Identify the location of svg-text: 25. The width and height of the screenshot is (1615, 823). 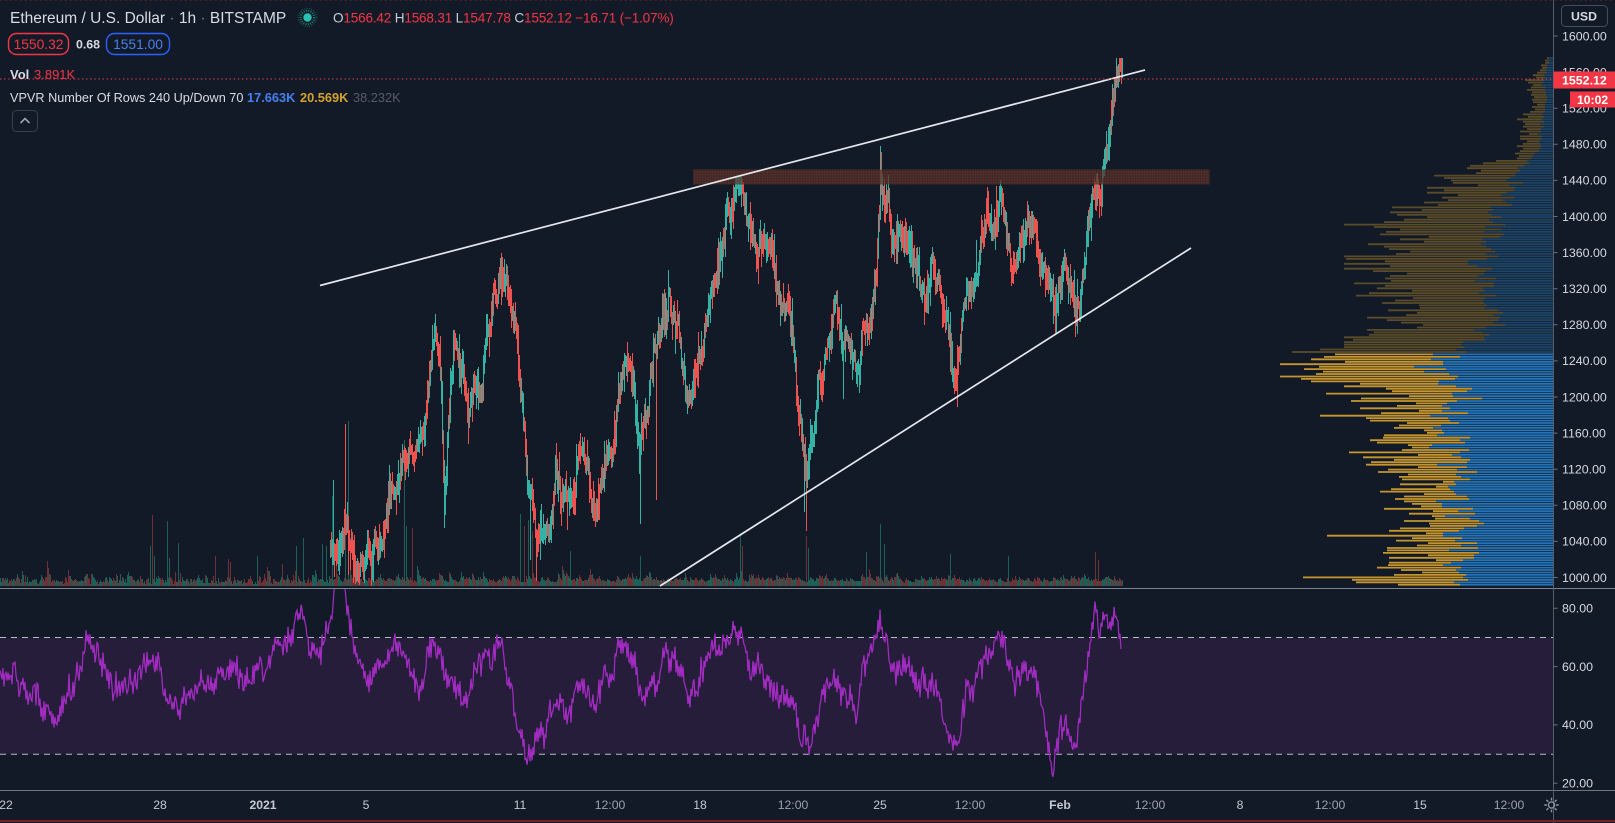
(880, 805).